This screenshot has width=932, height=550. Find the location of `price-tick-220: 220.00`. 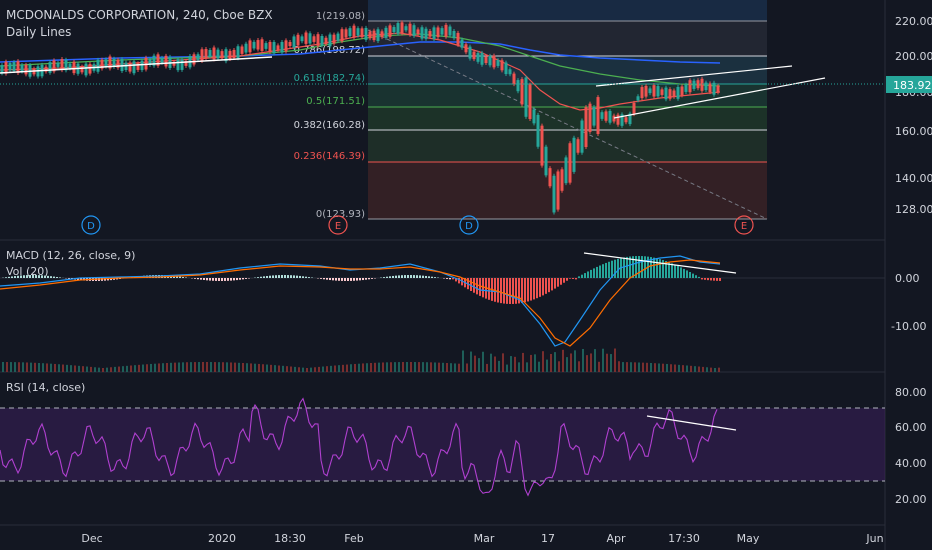

price-tick-220: 220.00 is located at coordinates (913, 21).